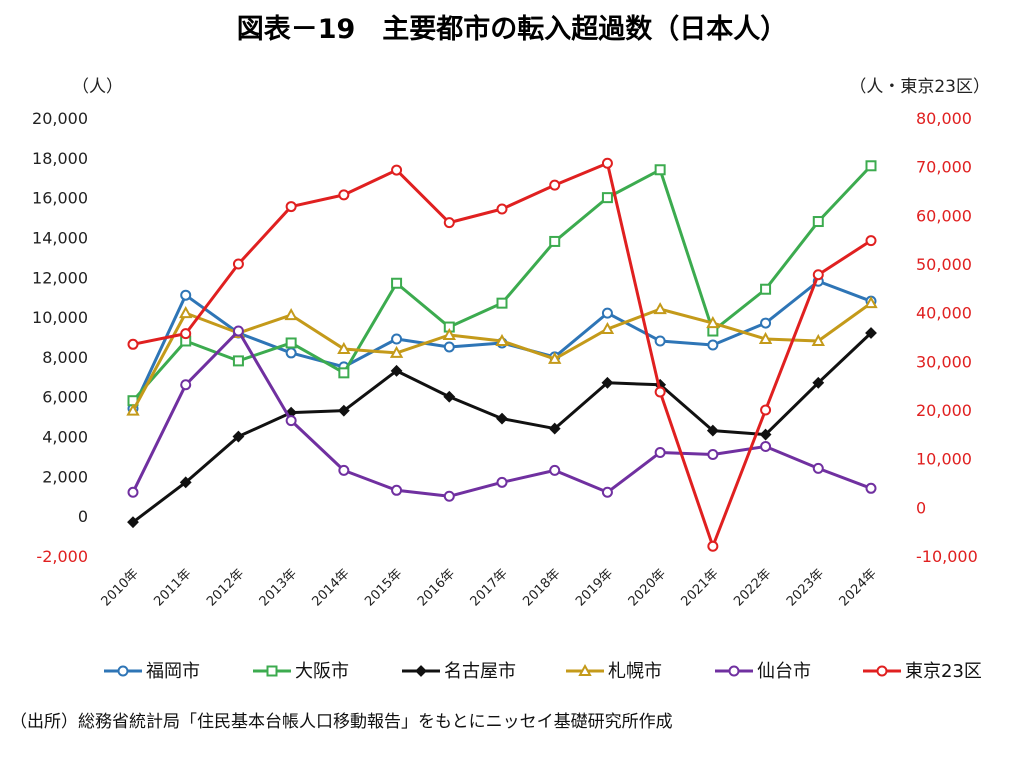 The height and width of the screenshot is (767, 1024). What do you see at coordinates (65, 437) in the screenshot?
I see `left-tick-label: 4,000` at bounding box center [65, 437].